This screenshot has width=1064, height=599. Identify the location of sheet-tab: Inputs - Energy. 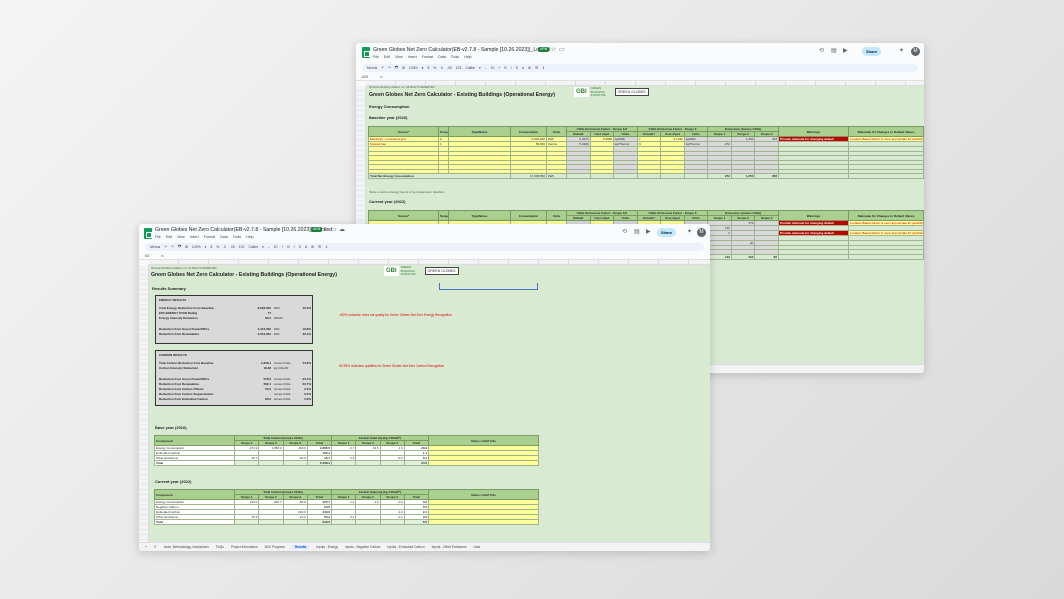
(327, 547).